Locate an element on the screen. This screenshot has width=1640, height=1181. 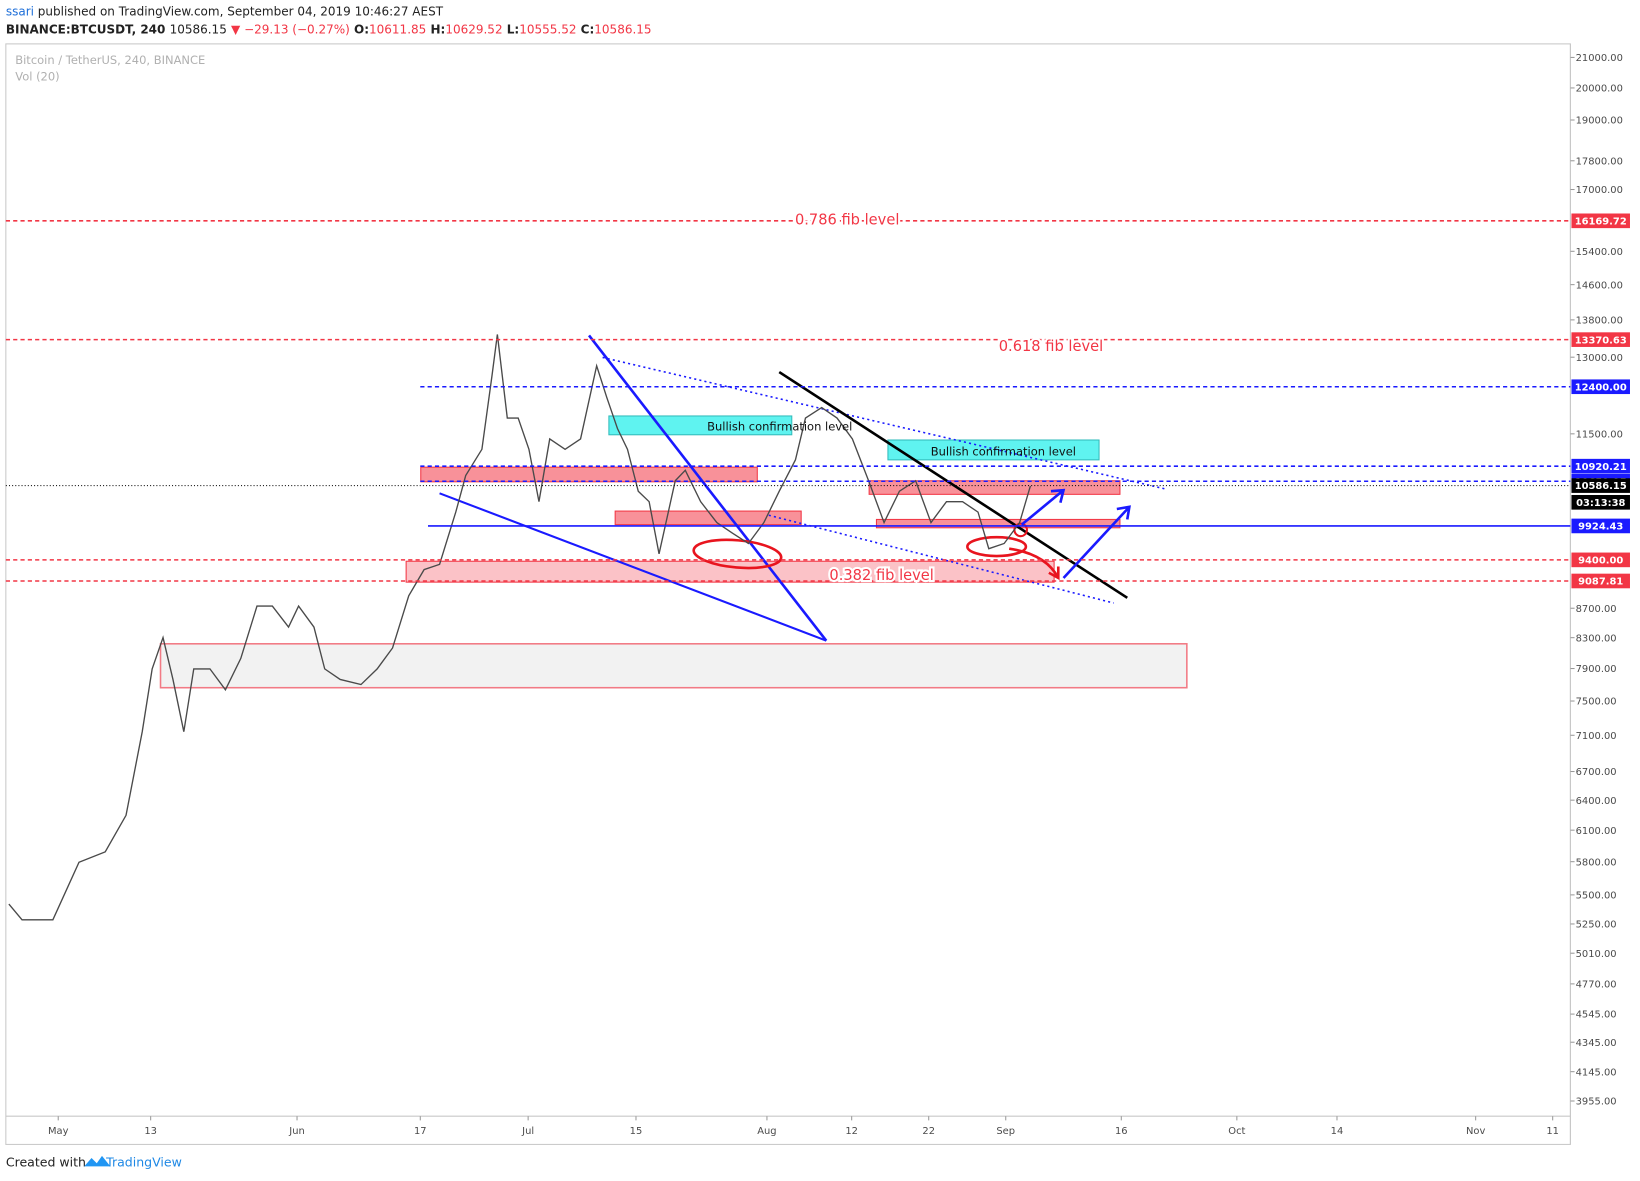
y-tick-label: 5250.00 is located at coordinates (1596, 925).